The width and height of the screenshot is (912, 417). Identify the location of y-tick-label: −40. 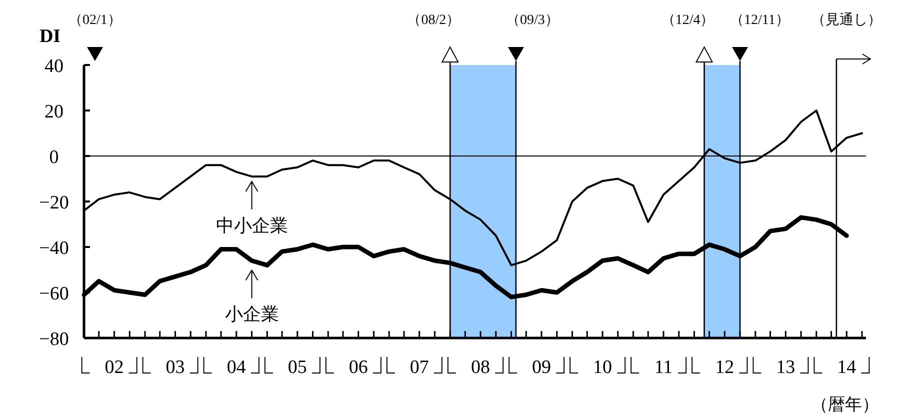
(54, 248).